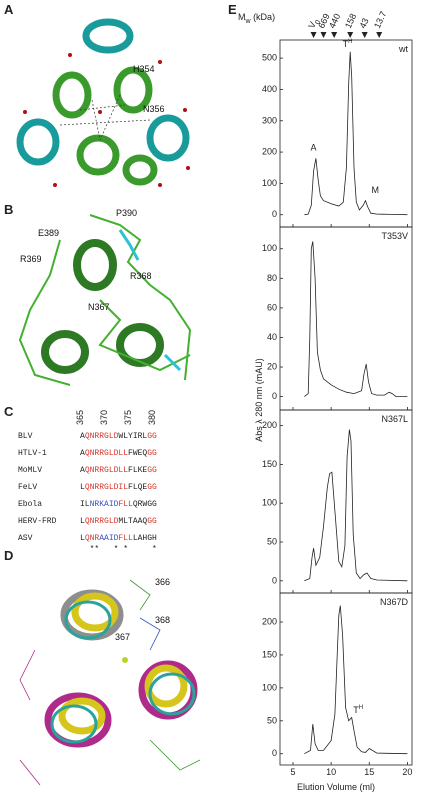 The width and height of the screenshot is (422, 800). What do you see at coordinates (128, 417) in the screenshot?
I see `residue-number: 375` at bounding box center [128, 417].